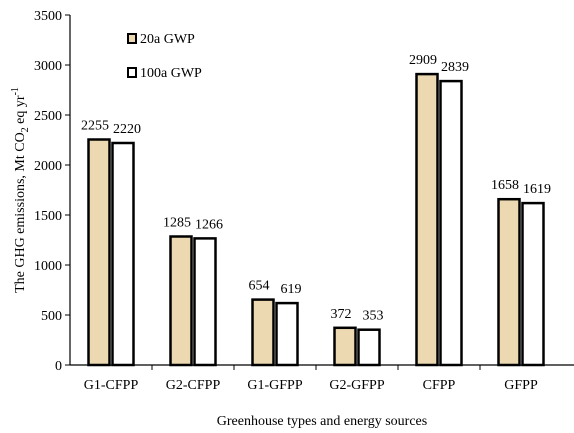 The height and width of the screenshot is (433, 574). What do you see at coordinates (209, 224) in the screenshot?
I see `data-label: 1266` at bounding box center [209, 224].